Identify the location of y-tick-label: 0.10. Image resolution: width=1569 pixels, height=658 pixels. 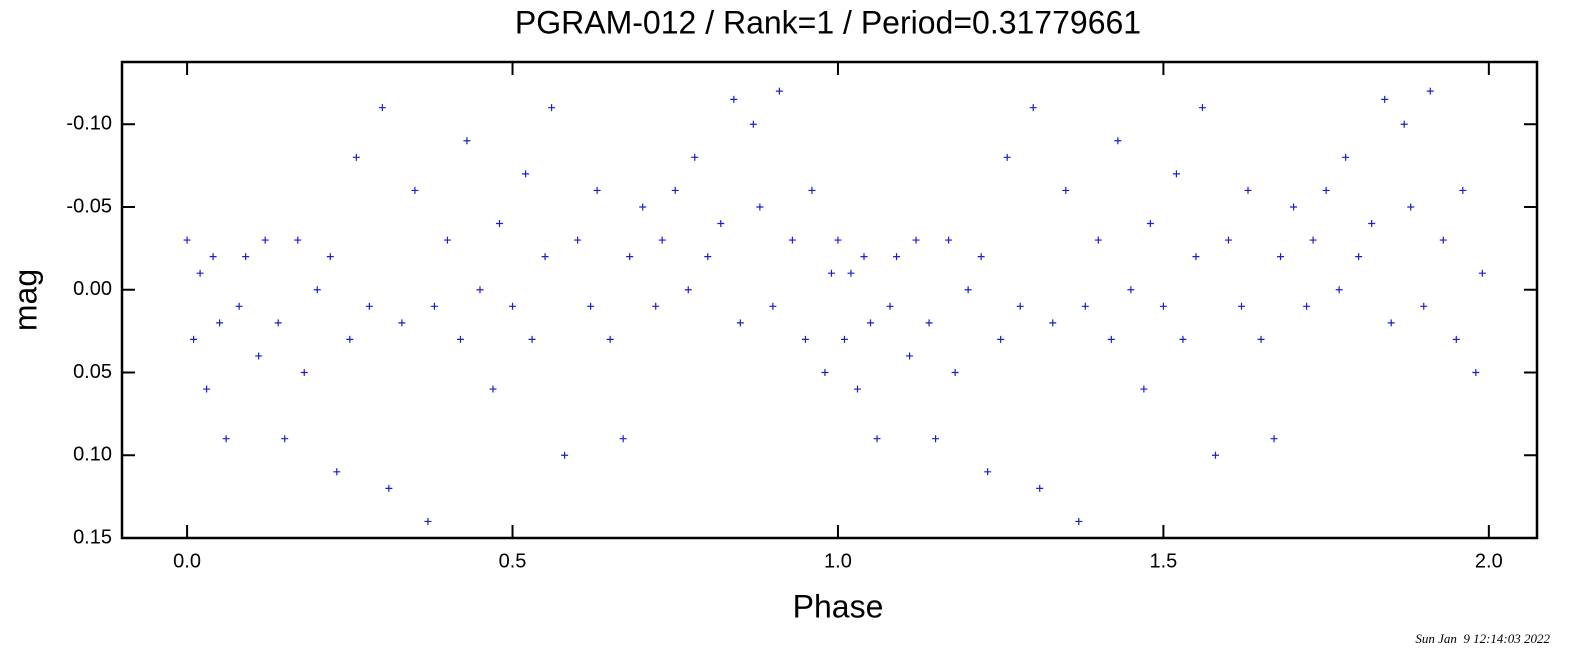
(92, 455).